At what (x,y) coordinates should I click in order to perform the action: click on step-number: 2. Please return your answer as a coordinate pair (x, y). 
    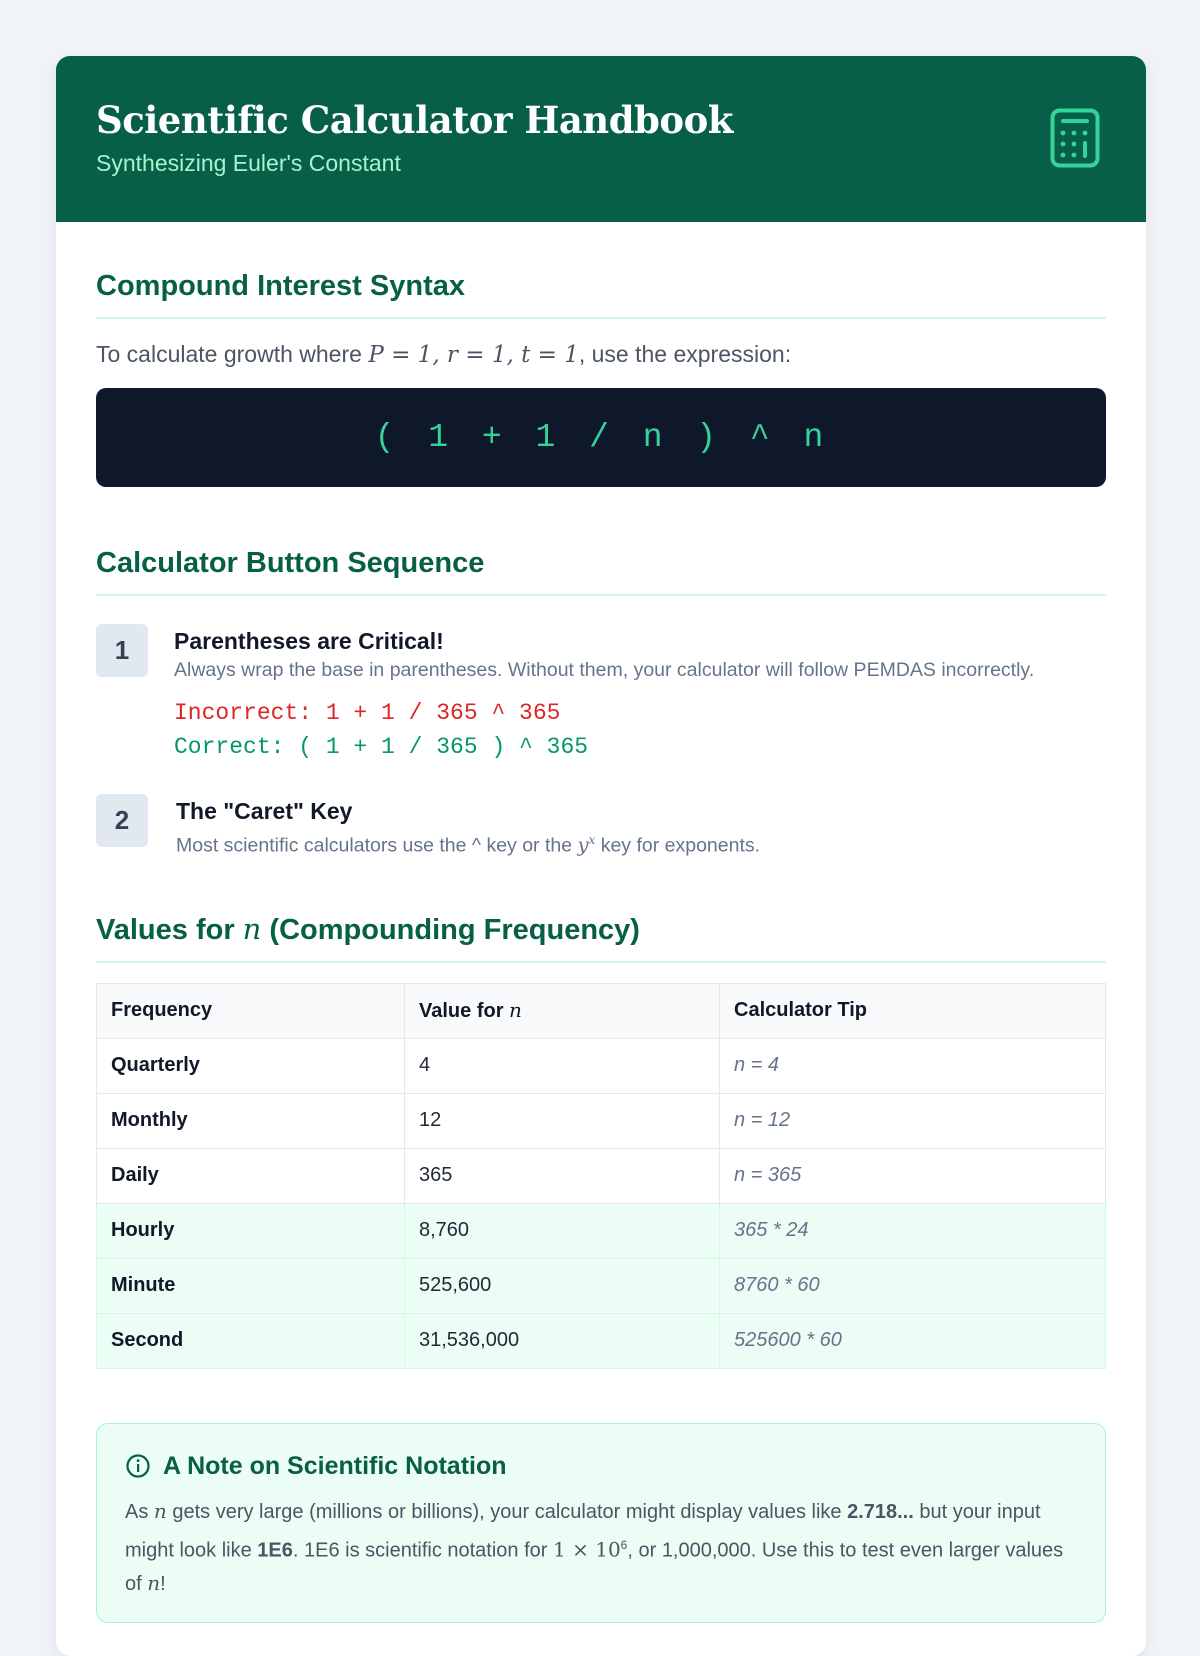
    Looking at the image, I should click on (122, 820).